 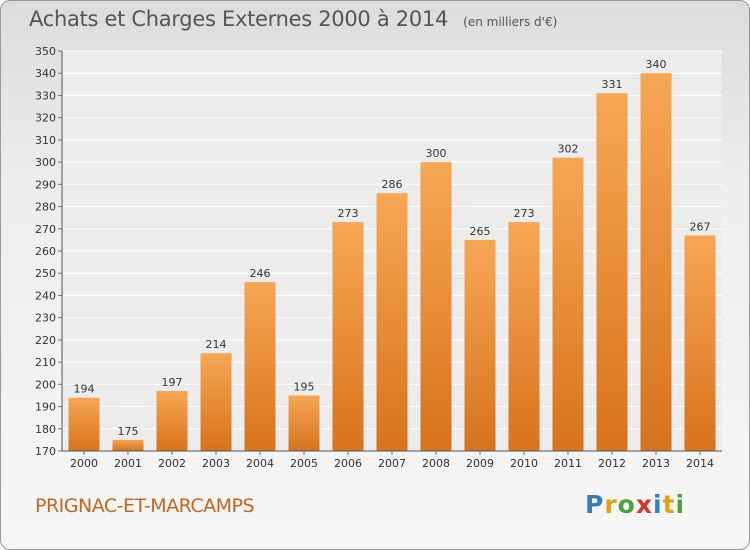 I want to click on y-tick-label: 340, so click(x=45, y=73).